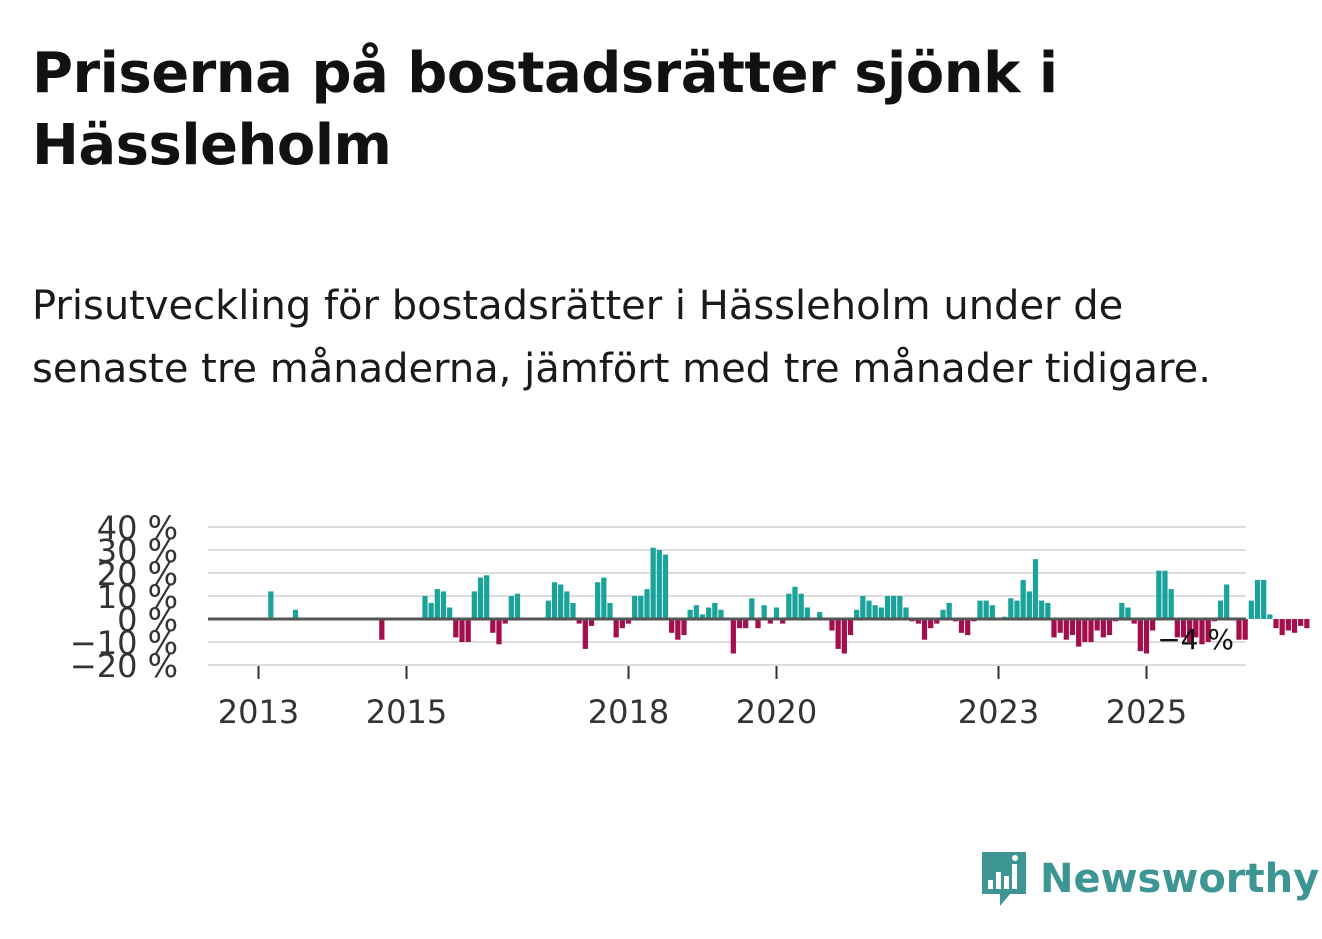  What do you see at coordinates (137, 597) in the screenshot?
I see `y-tick-label: 10 %` at bounding box center [137, 597].